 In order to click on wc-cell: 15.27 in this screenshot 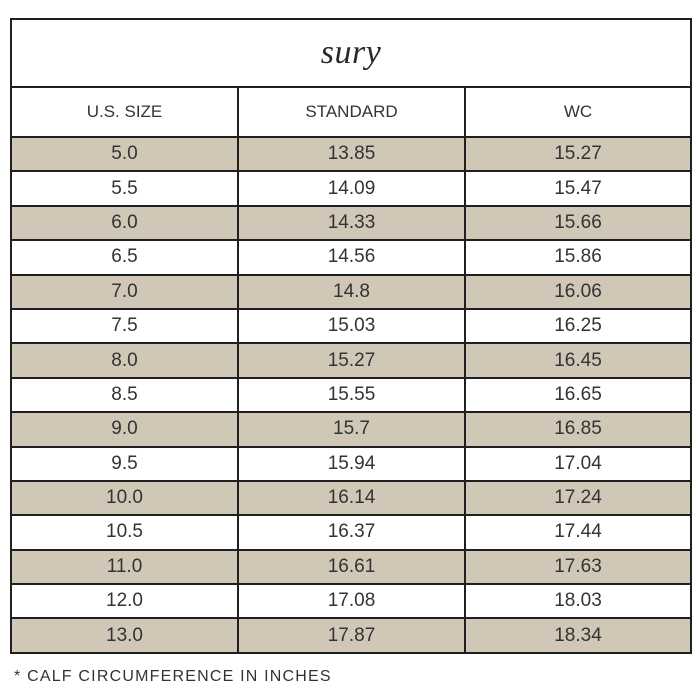, I will do `click(578, 154)`.